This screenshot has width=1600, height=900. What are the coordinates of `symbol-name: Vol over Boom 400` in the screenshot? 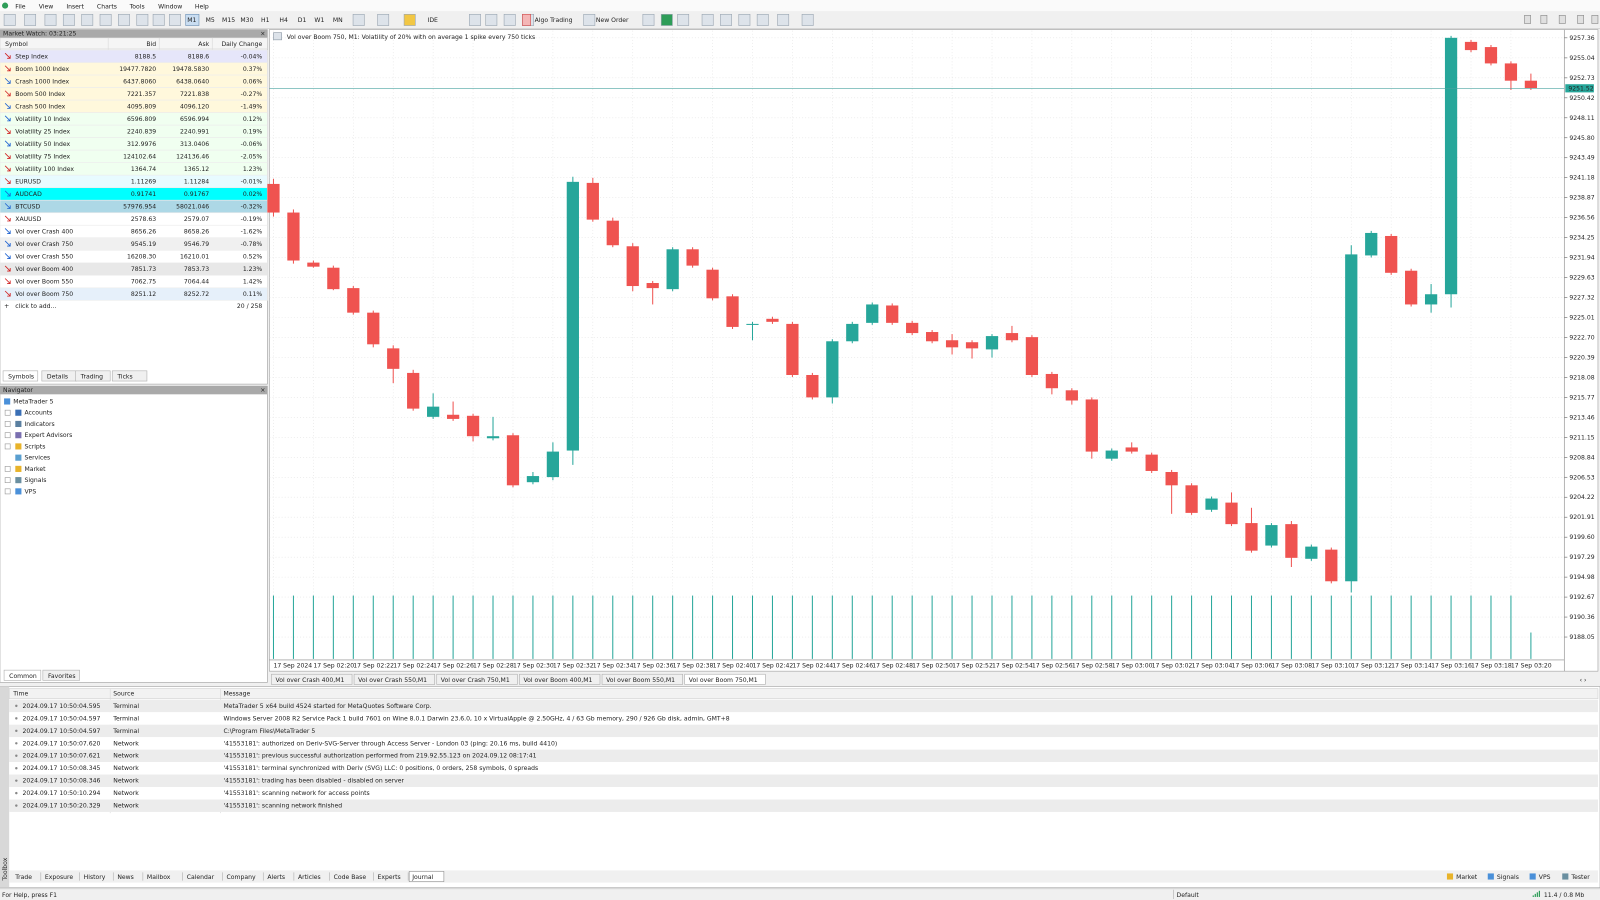 It's located at (44, 269).